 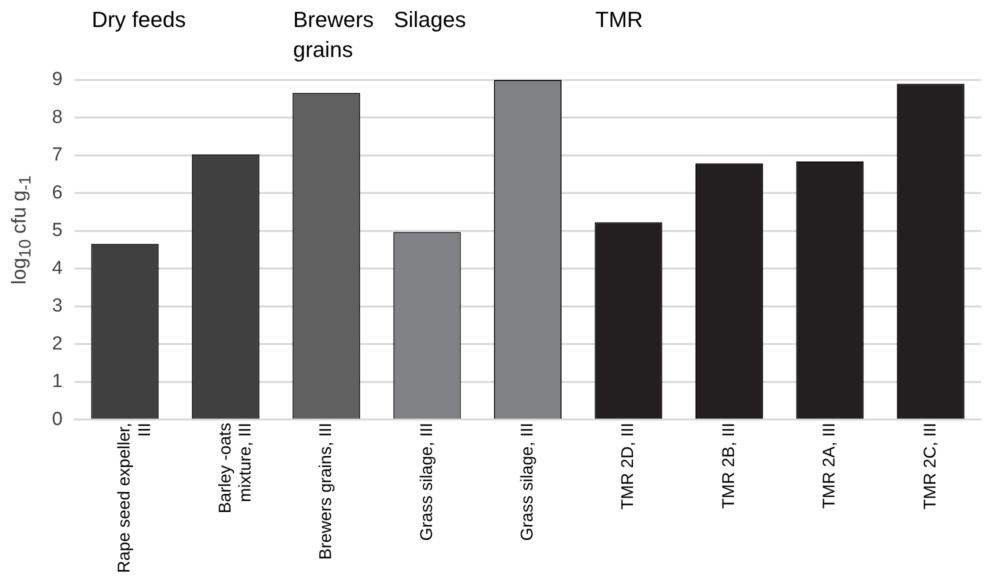 What do you see at coordinates (930, 466) in the screenshot?
I see `x-tick-label: TMR 2C, III` at bounding box center [930, 466].